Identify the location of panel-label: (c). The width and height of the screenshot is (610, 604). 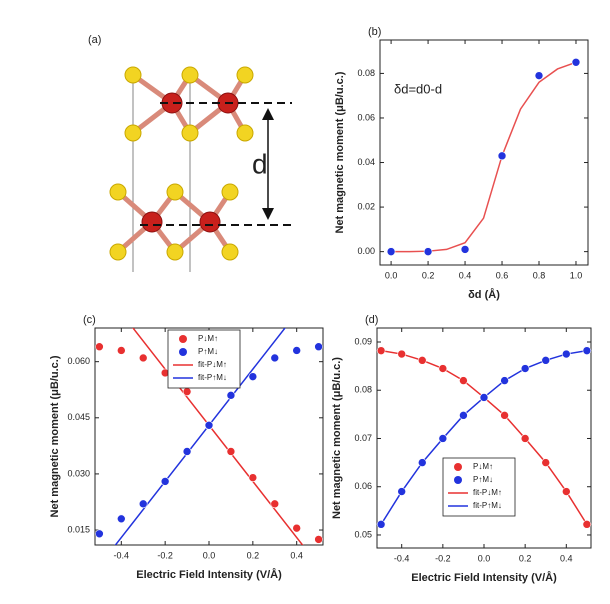
(89, 320).